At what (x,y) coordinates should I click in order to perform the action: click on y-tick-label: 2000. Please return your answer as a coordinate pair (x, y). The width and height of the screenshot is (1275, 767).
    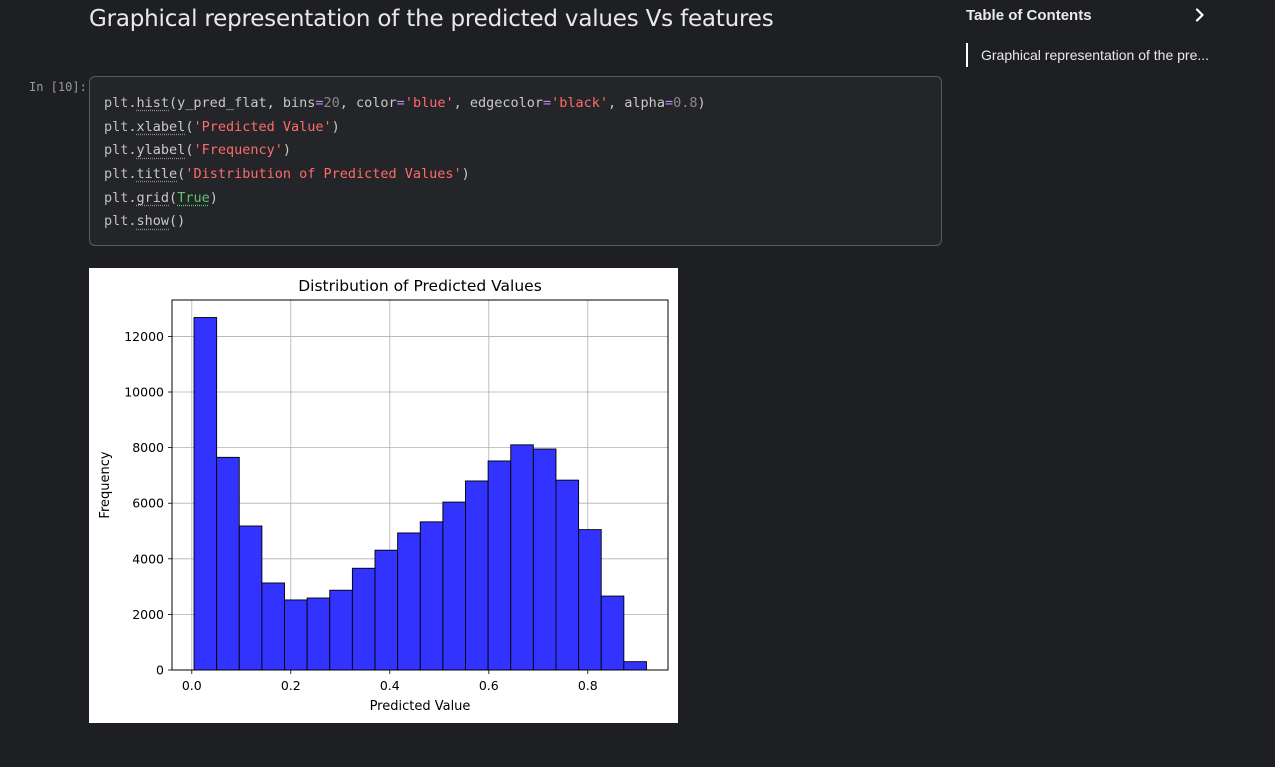
    Looking at the image, I should click on (148, 614).